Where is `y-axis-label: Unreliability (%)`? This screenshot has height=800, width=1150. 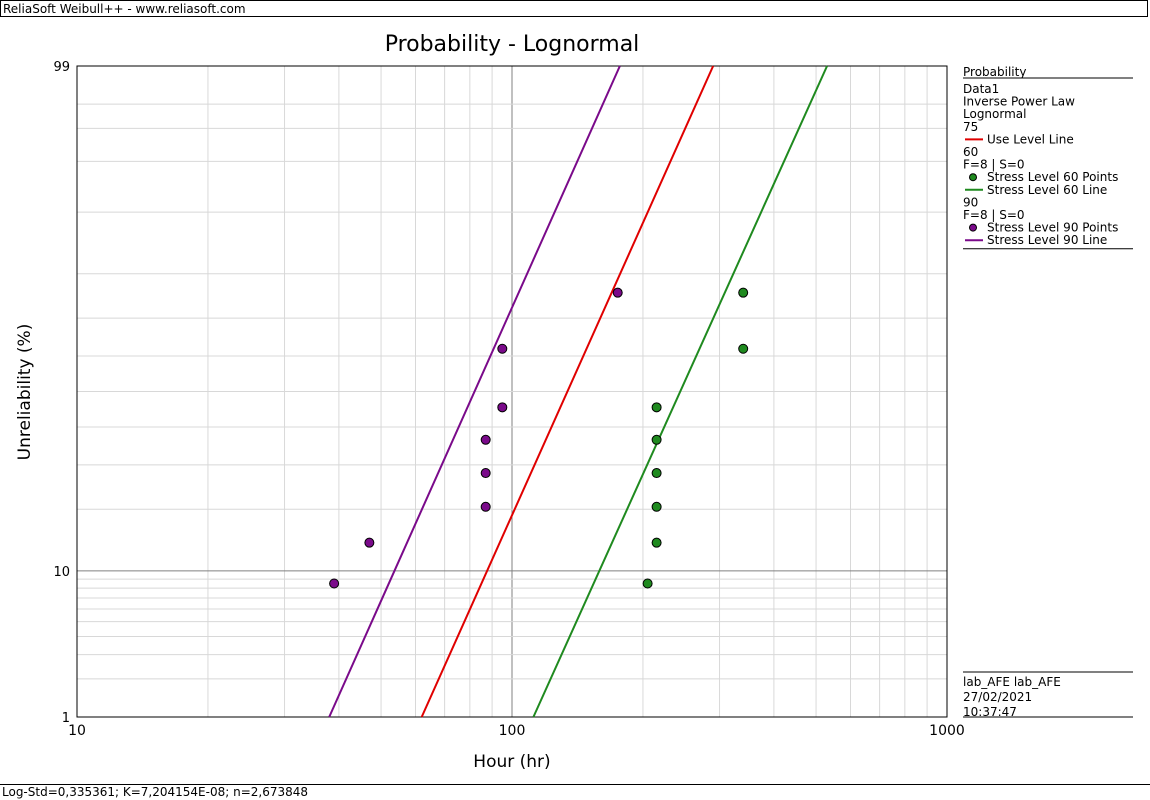 y-axis-label: Unreliability (%) is located at coordinates (25, 392).